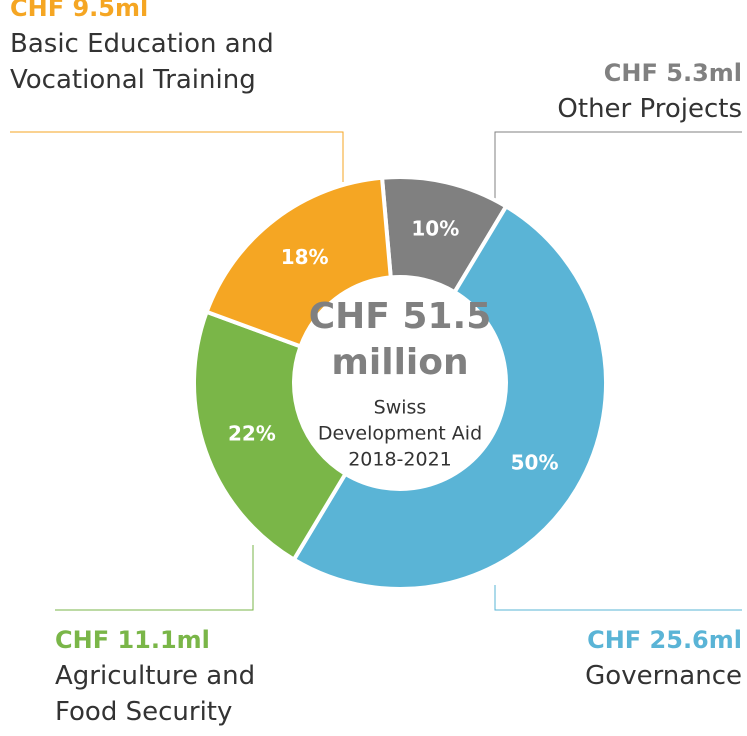  I want to click on segment-label: CHF 11.1ml Agriculture and Food Security, so click(185, 676).